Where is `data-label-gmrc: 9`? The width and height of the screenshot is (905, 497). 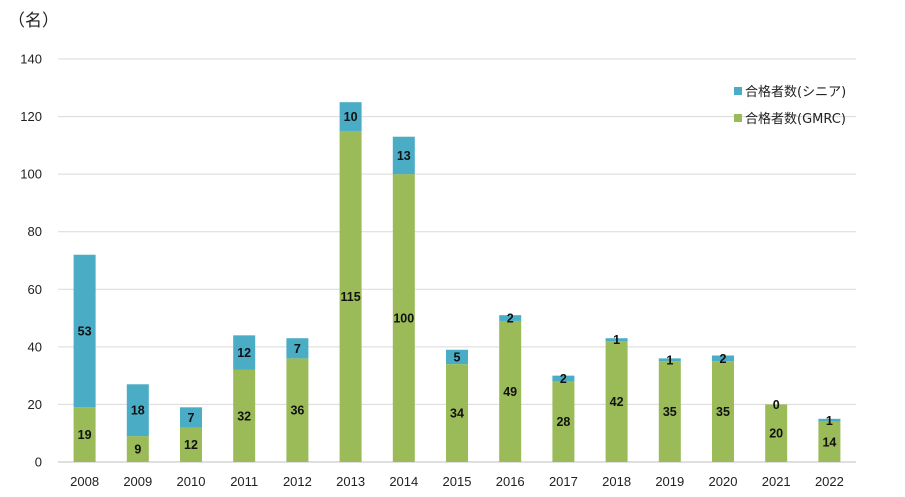
data-label-gmrc: 9 is located at coordinates (137, 450).